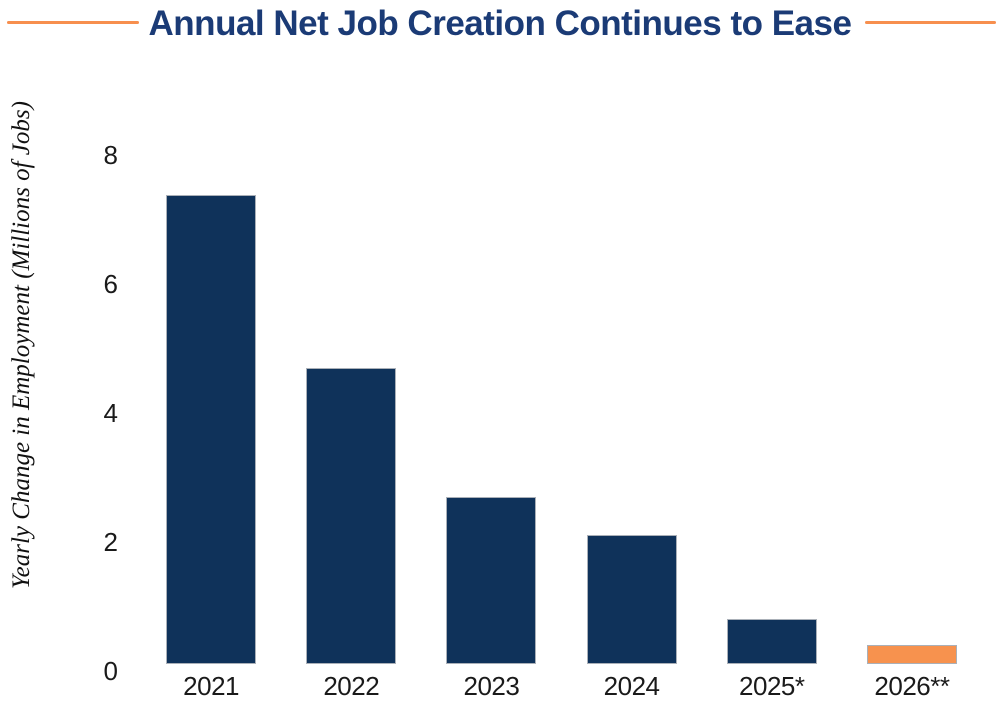 The image size is (1000, 703). Describe the element at coordinates (631, 686) in the screenshot. I see `x-axis-label: 2024` at that location.